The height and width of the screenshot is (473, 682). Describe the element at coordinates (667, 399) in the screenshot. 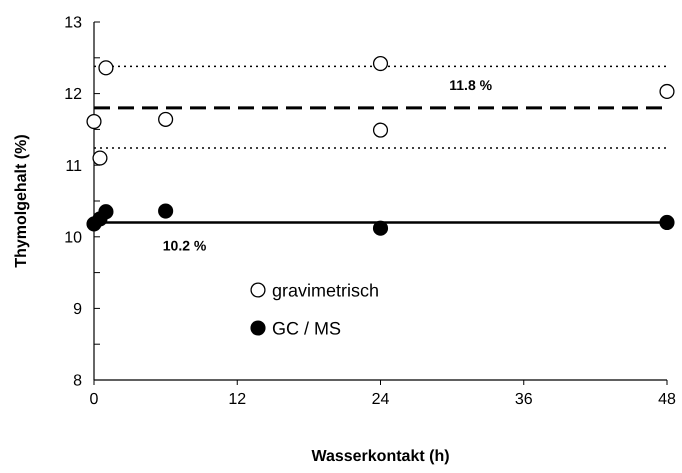

I see `x-tick-label: 48` at that location.